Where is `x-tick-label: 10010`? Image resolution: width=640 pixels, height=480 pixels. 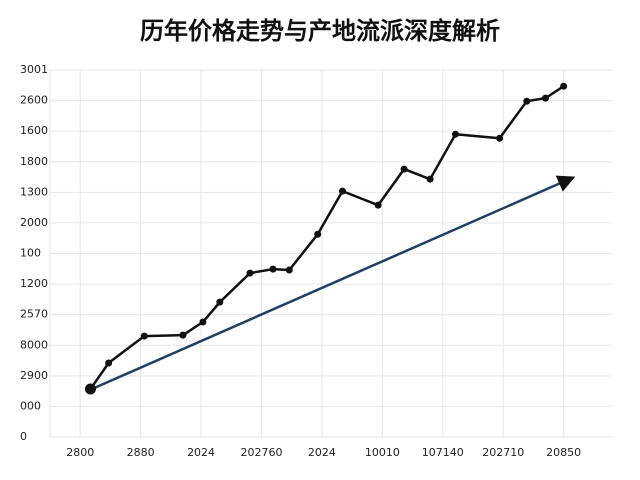 x-tick-label: 10010 is located at coordinates (382, 452).